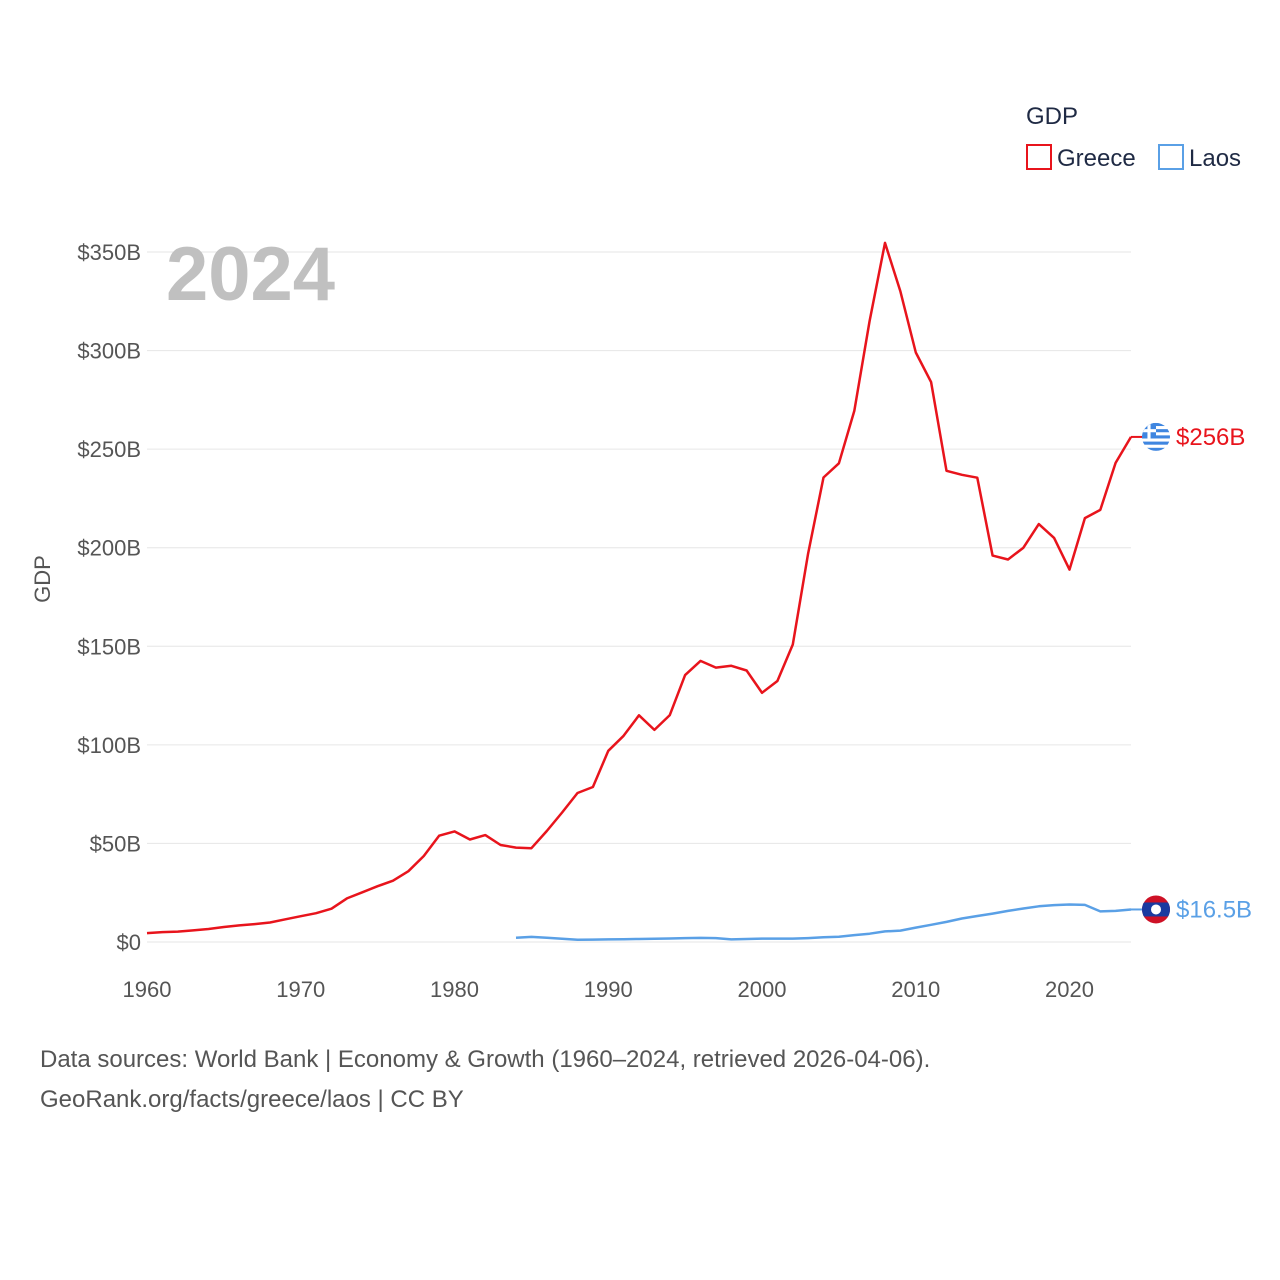 The image size is (1280, 1280). I want to click on y-tick-label: $100B, so click(109, 745).